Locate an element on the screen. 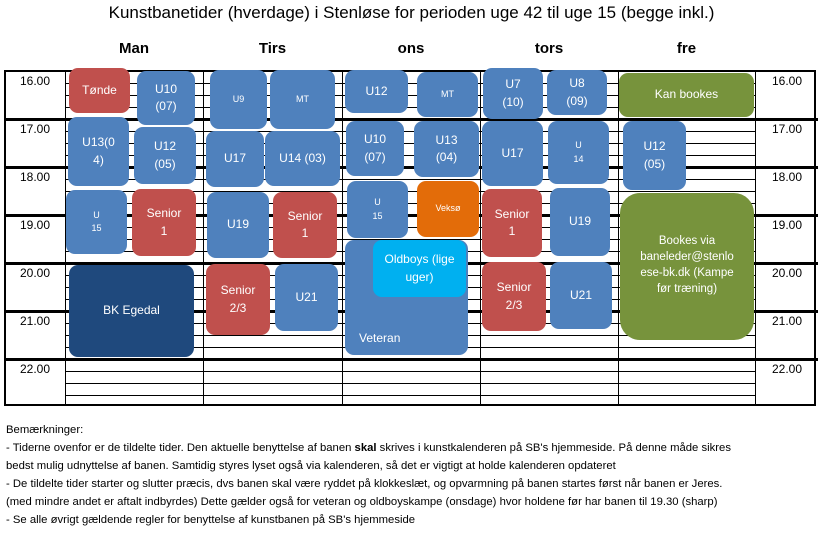 Image resolution: width=823 pixels, height=541 pixels. slot-u8: U8 (09) is located at coordinates (577, 92).